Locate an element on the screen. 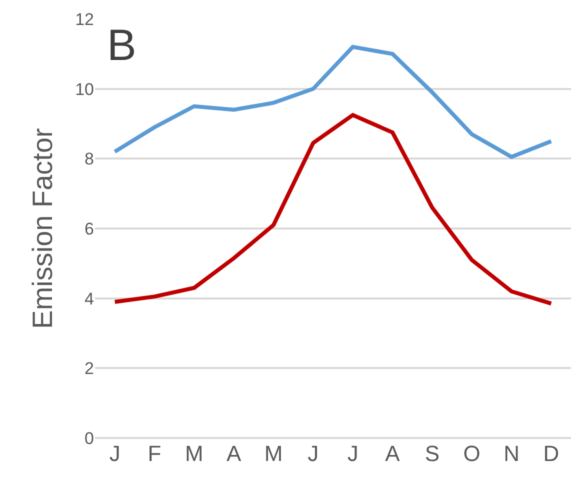 Image resolution: width=581 pixels, height=488 pixels. x-tick-label: D is located at coordinates (551, 453).